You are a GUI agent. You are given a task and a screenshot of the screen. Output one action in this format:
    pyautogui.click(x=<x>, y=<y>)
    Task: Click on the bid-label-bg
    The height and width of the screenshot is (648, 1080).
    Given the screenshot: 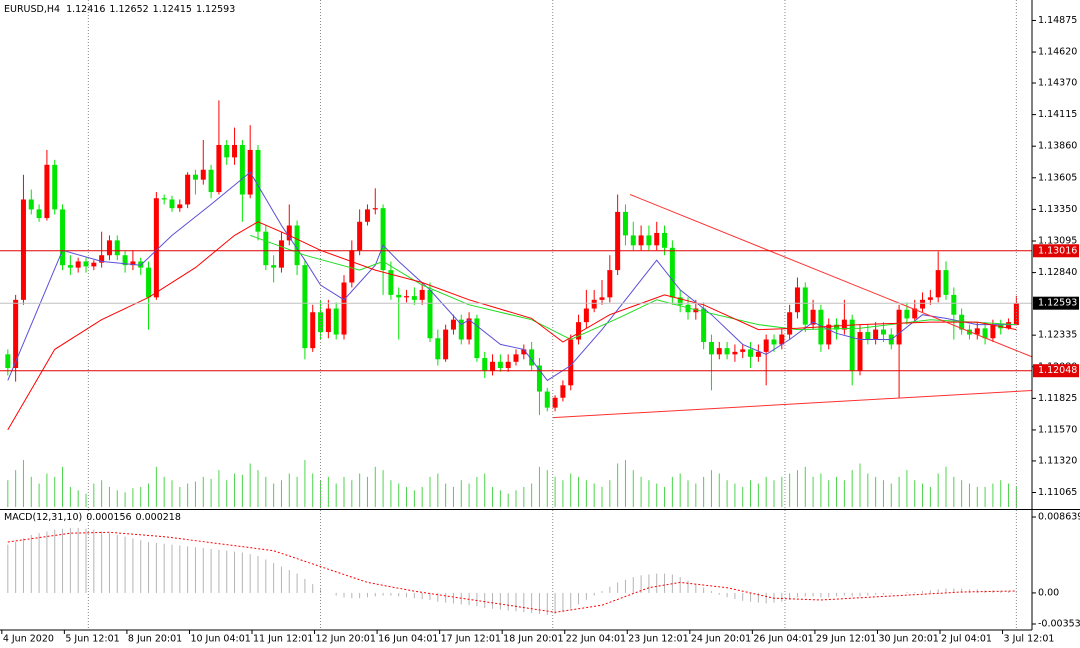 What is the action you would take?
    pyautogui.click(x=1056, y=303)
    